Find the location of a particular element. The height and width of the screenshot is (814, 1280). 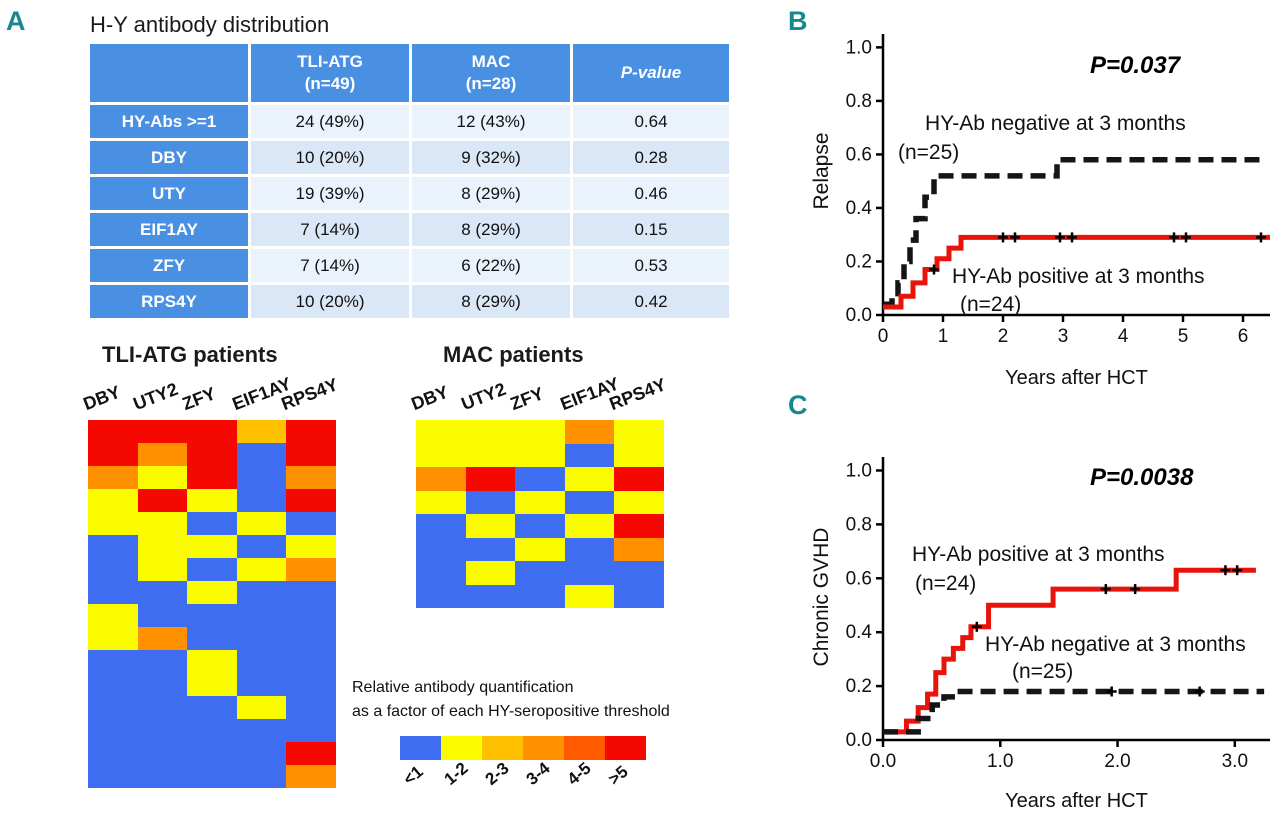

cgvhd-negative-label: HY-Ab negative at 3 months is located at coordinates (1115, 644).